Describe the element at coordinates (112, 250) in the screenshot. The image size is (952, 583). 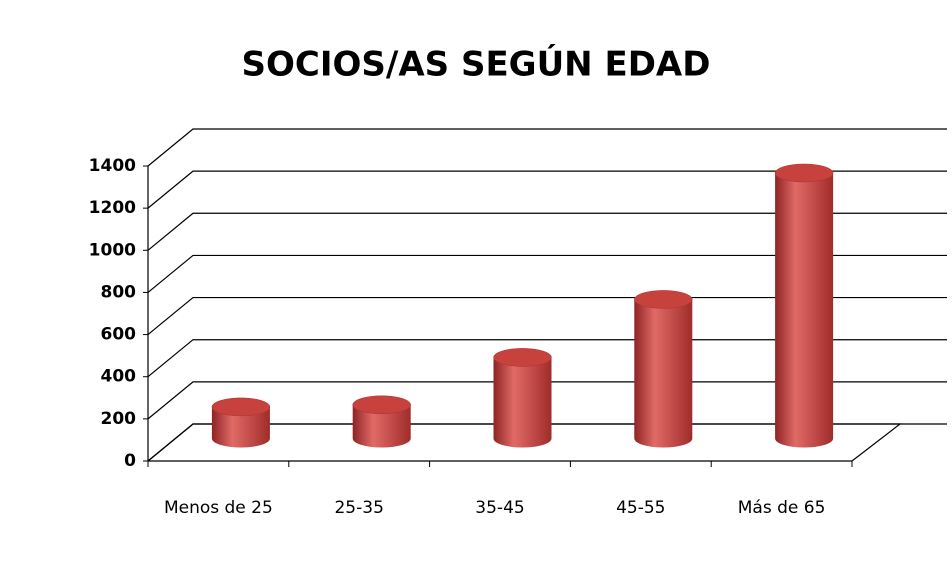
I see `y-tick-label: 1000` at that location.